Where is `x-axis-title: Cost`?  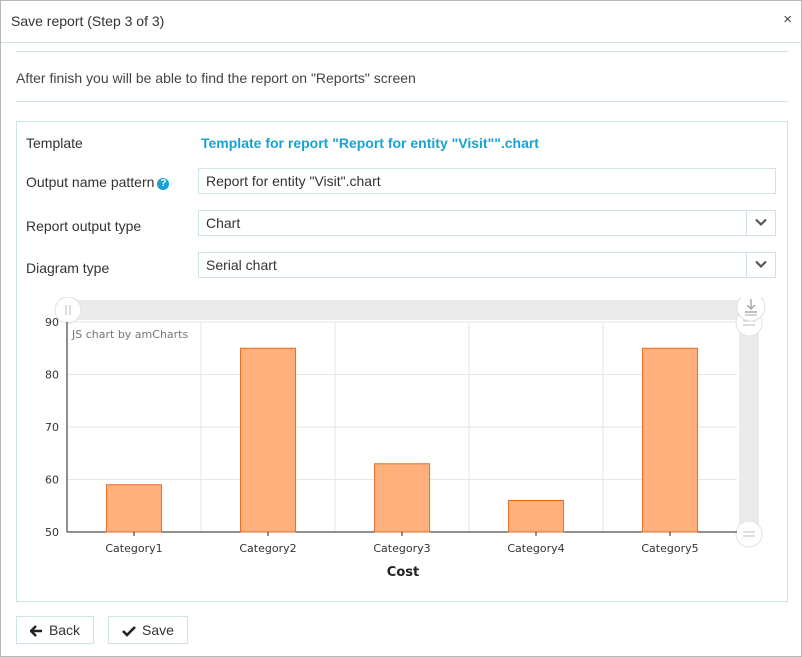
x-axis-title: Cost is located at coordinates (403, 572).